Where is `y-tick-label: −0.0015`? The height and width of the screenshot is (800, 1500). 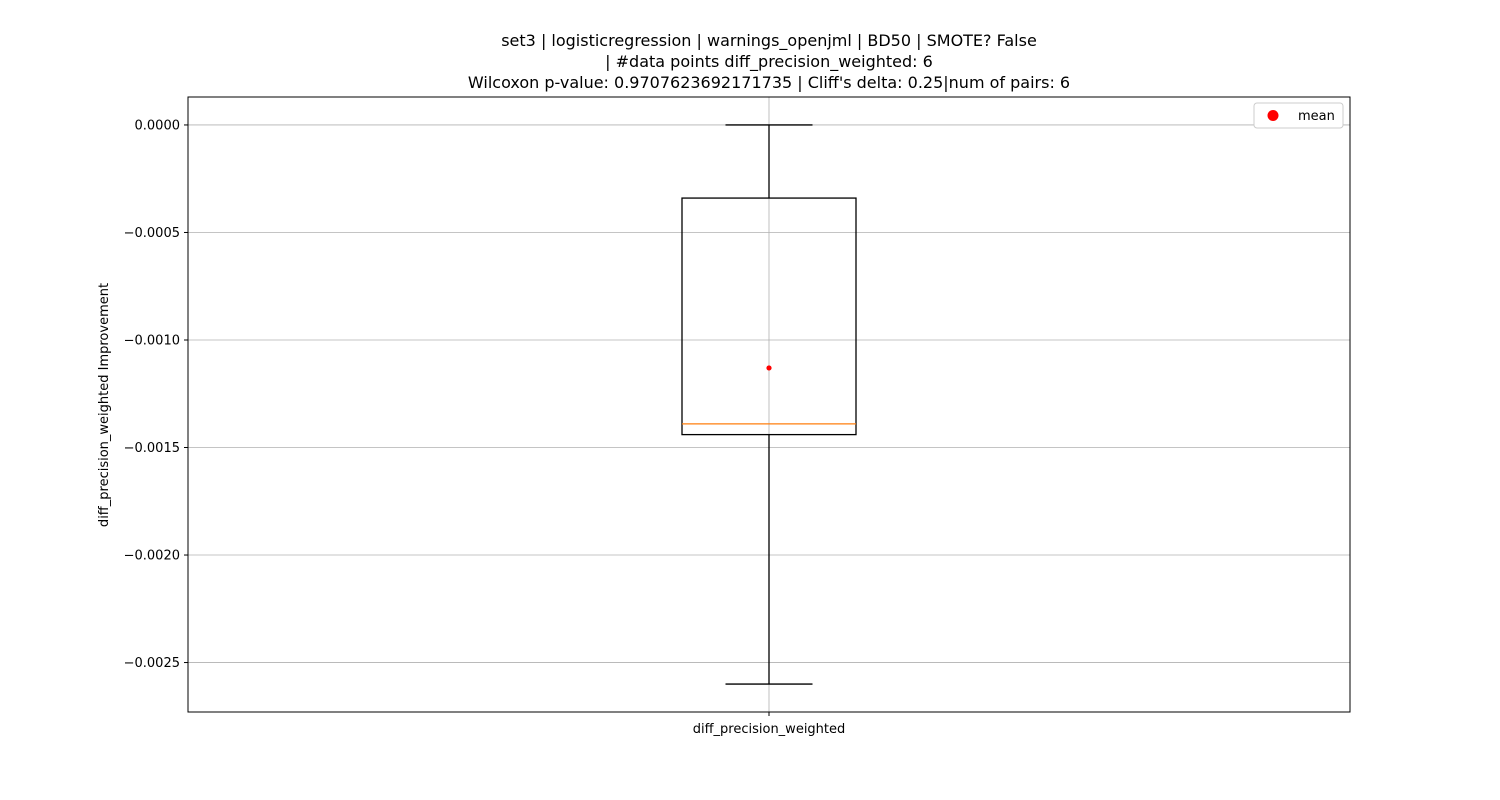 y-tick-label: −0.0015 is located at coordinates (152, 448).